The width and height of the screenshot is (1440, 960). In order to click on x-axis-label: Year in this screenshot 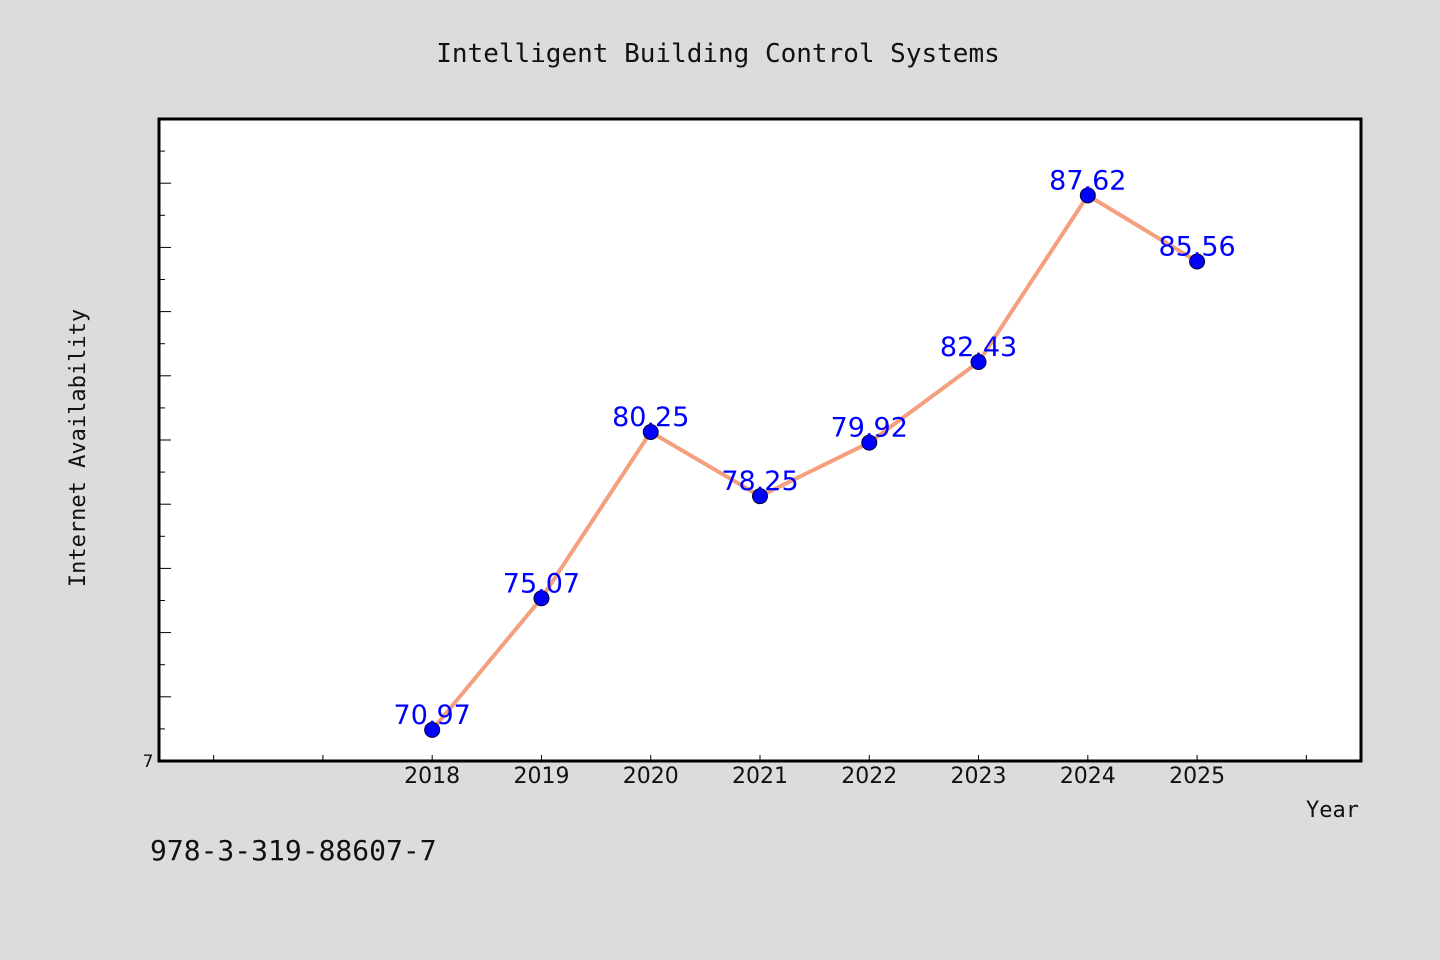, I will do `click(1332, 810)`.